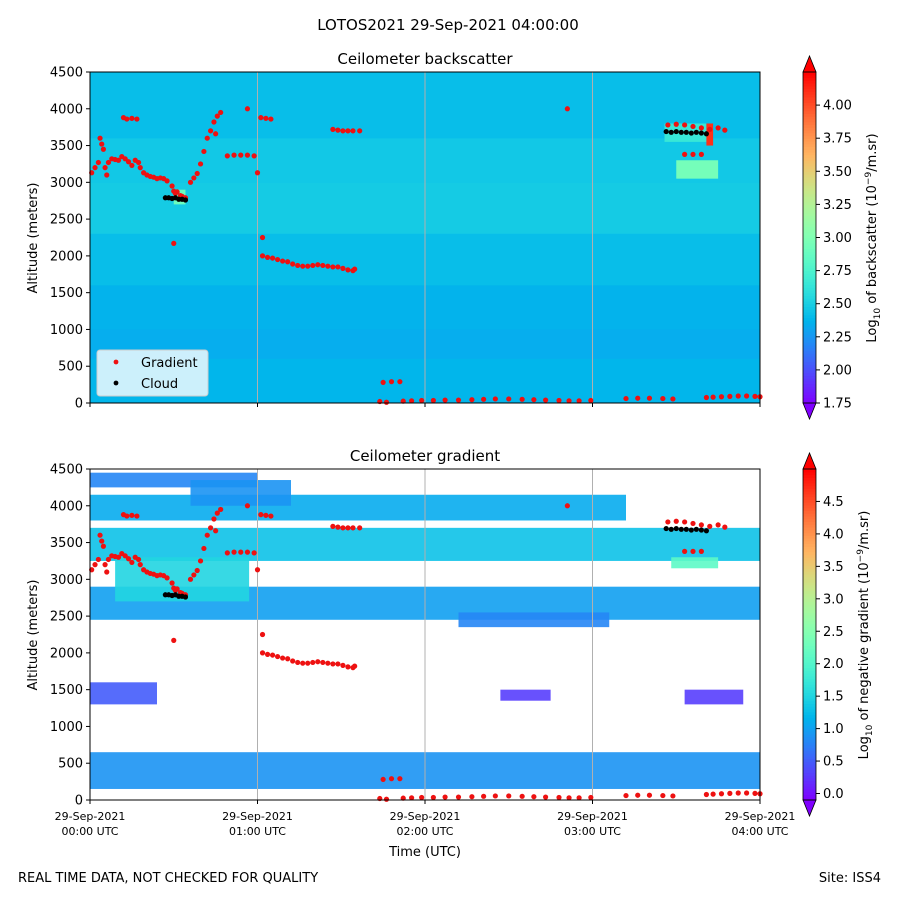 The width and height of the screenshot is (900, 900). Describe the element at coordinates (33, 635) in the screenshot. I see `gradient-ylabel: Altitude (meters)` at that location.